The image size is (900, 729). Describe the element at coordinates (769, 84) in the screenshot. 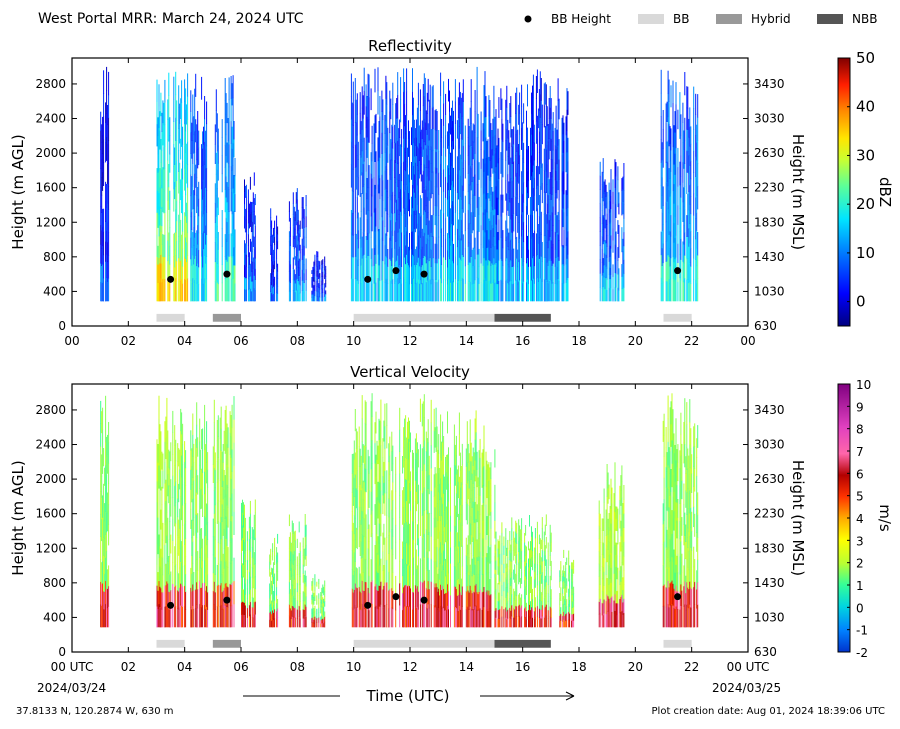

I see `y-right-tick-label: 3430` at that location.